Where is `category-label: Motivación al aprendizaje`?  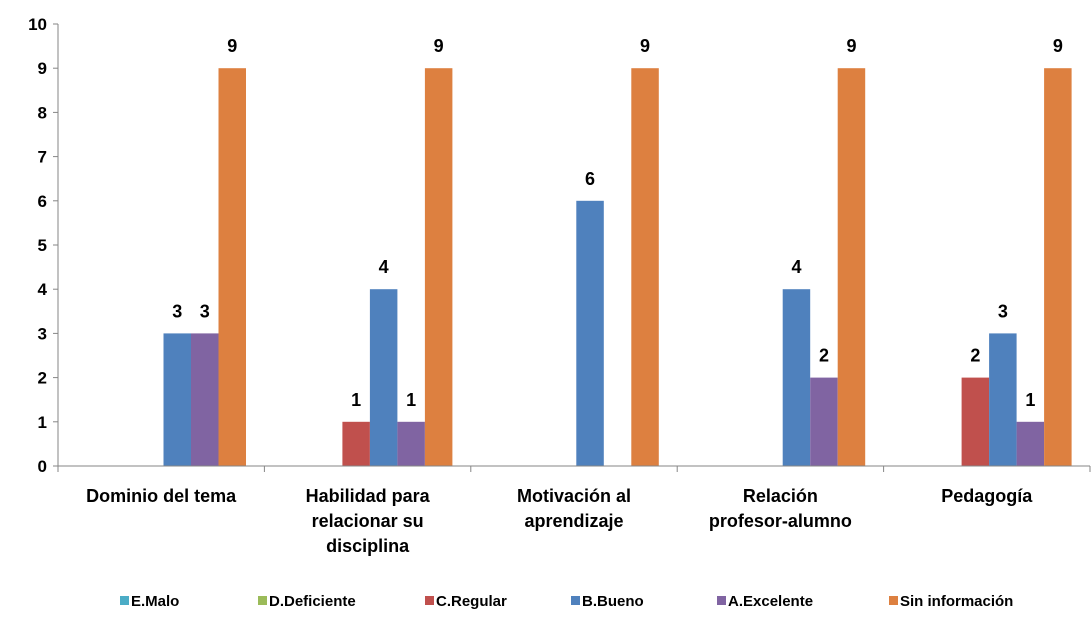 category-label: Motivación al aprendizaje is located at coordinates (574, 508).